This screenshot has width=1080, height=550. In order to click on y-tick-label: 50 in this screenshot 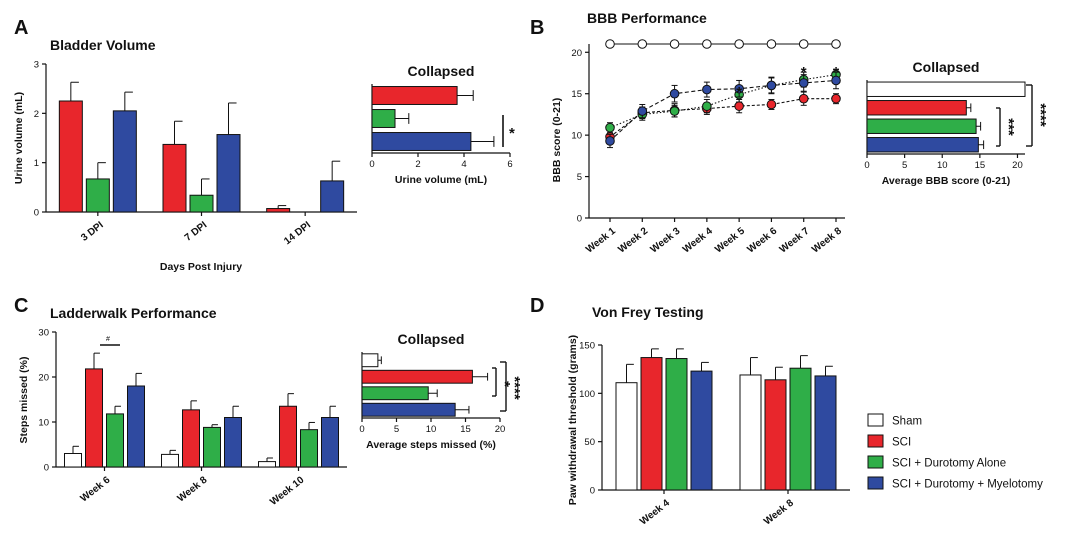, I will do `click(589, 442)`.